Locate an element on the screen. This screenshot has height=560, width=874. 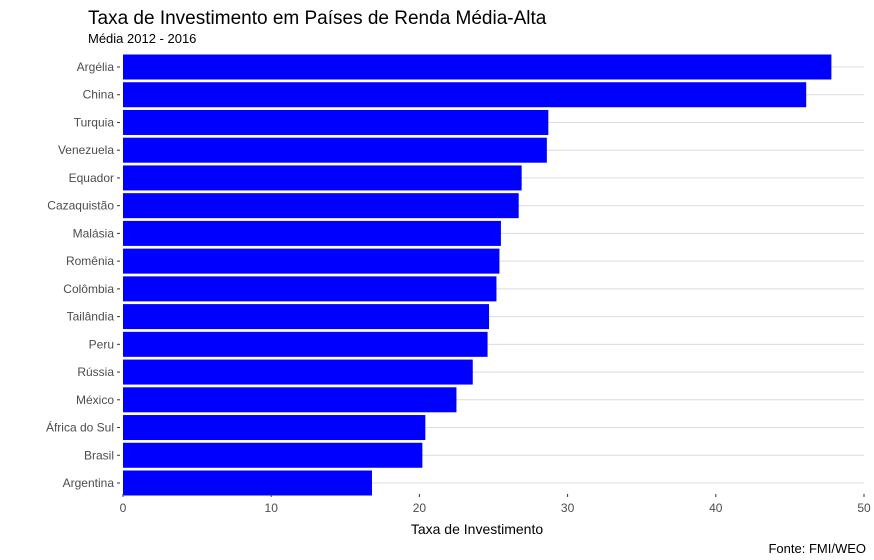
y-tick-label: Peru is located at coordinates (101, 344).